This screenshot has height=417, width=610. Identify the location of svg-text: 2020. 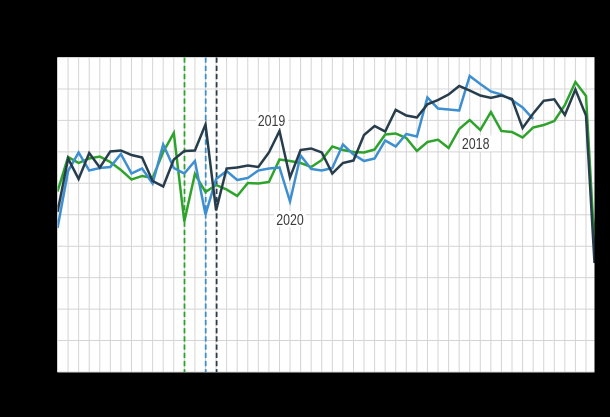
(290, 220).